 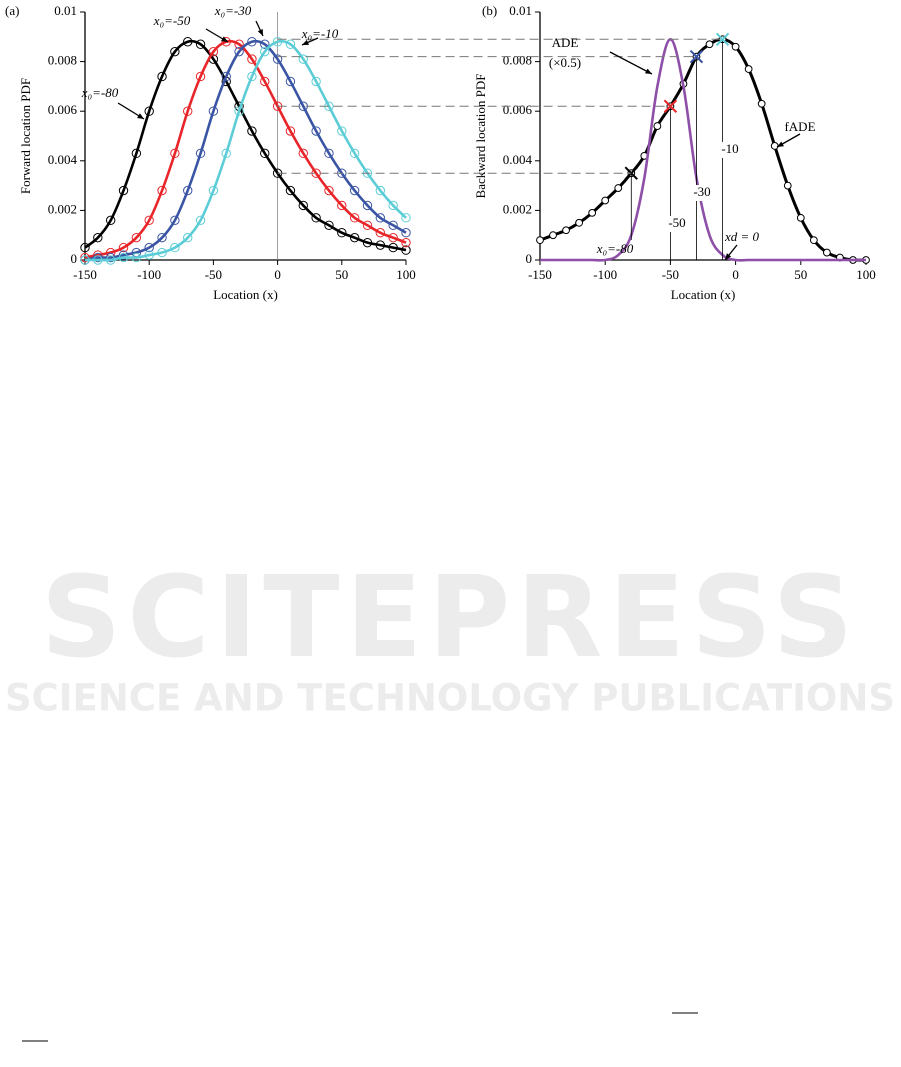 I want to click on annotation: fADE, so click(x=799, y=126).